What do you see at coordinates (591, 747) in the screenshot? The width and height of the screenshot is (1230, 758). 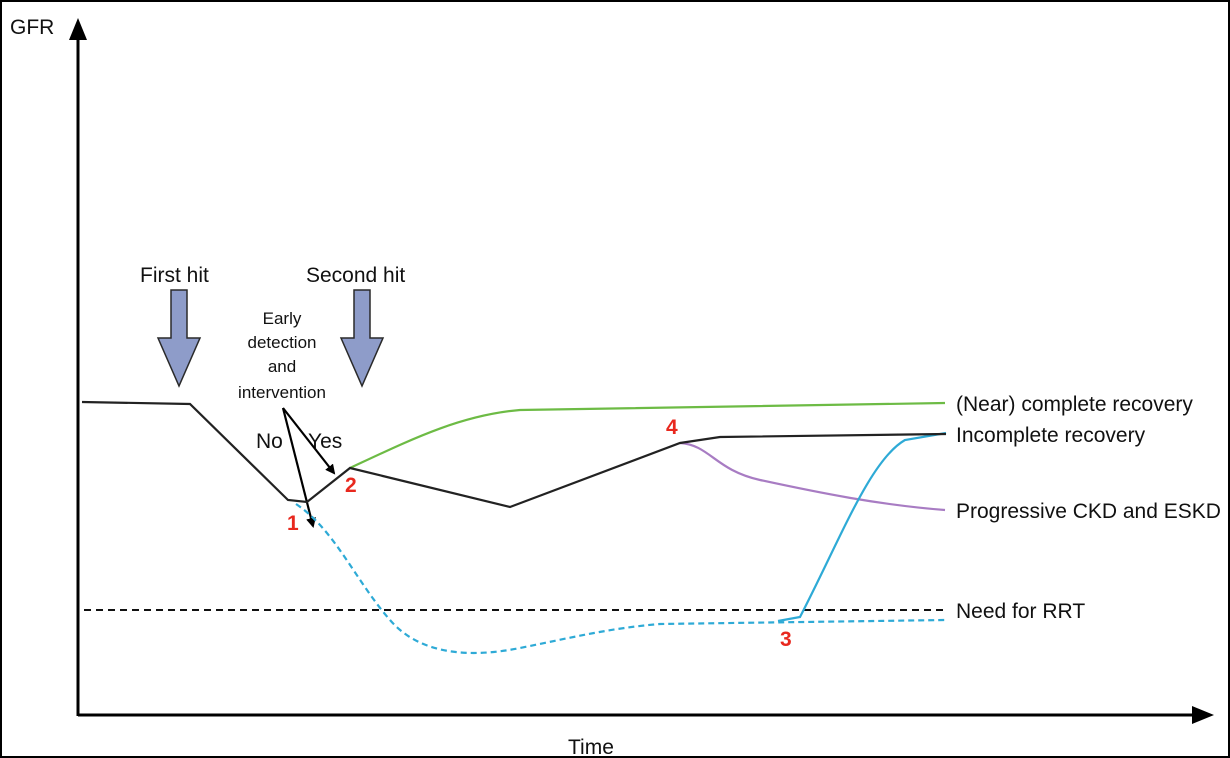 I see `x-axis-label: Time` at bounding box center [591, 747].